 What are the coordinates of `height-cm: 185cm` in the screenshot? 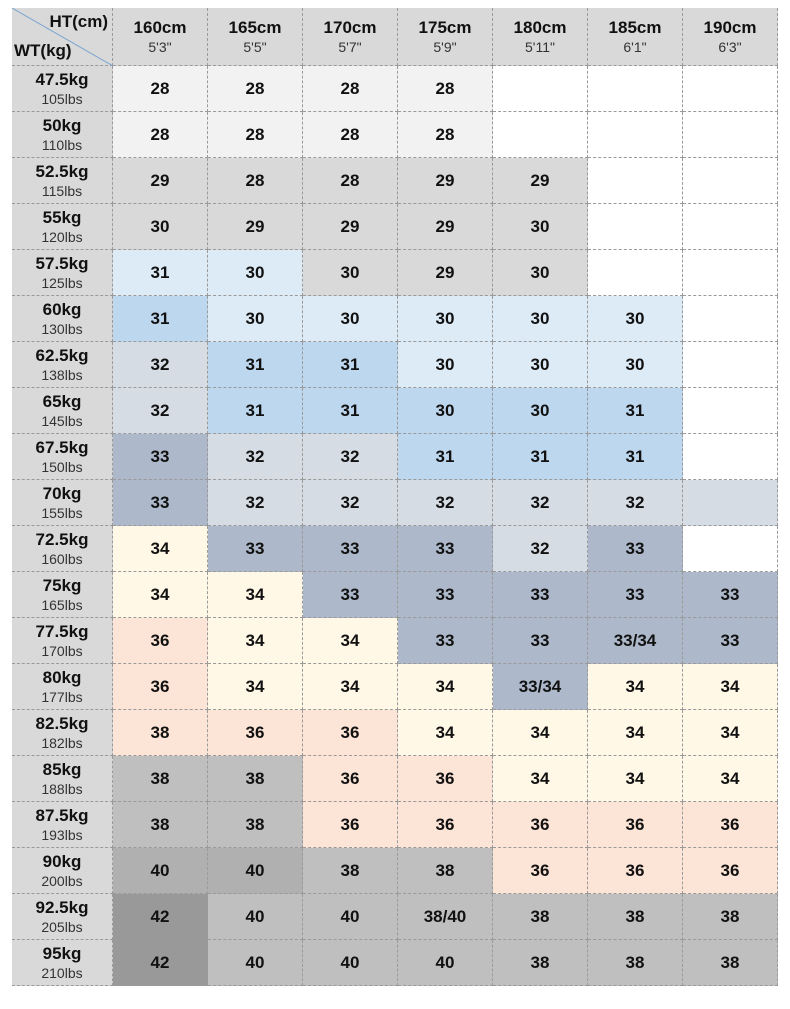 It's located at (635, 27).